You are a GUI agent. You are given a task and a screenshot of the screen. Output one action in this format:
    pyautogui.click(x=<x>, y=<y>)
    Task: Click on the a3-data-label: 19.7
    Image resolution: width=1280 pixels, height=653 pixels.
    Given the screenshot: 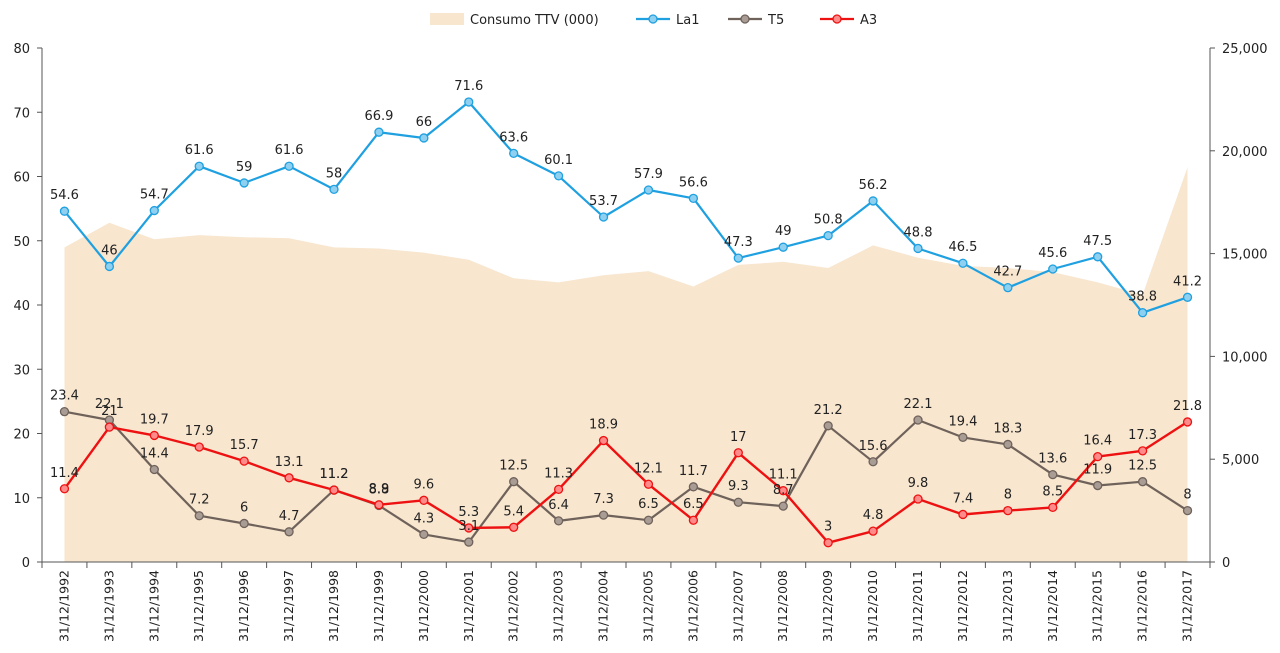 What is the action you would take?
    pyautogui.click(x=154, y=419)
    